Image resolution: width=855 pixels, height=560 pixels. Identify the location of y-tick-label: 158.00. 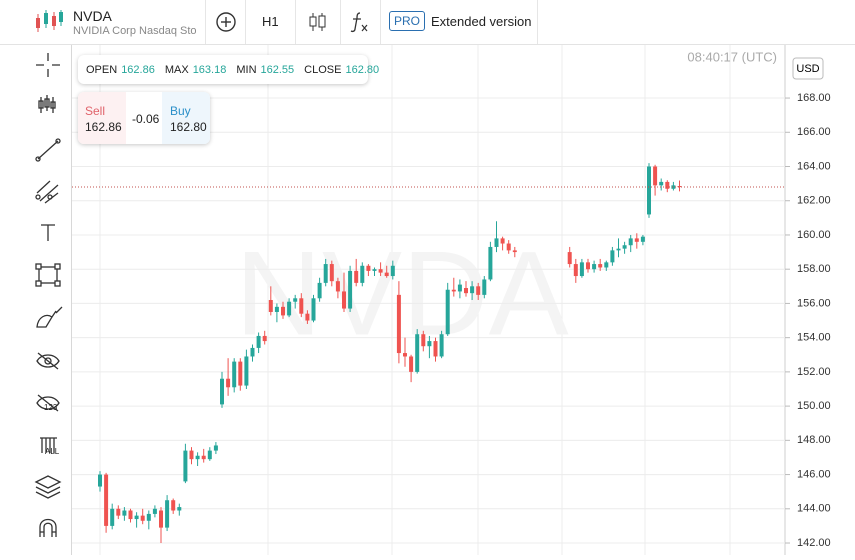
(814, 269).